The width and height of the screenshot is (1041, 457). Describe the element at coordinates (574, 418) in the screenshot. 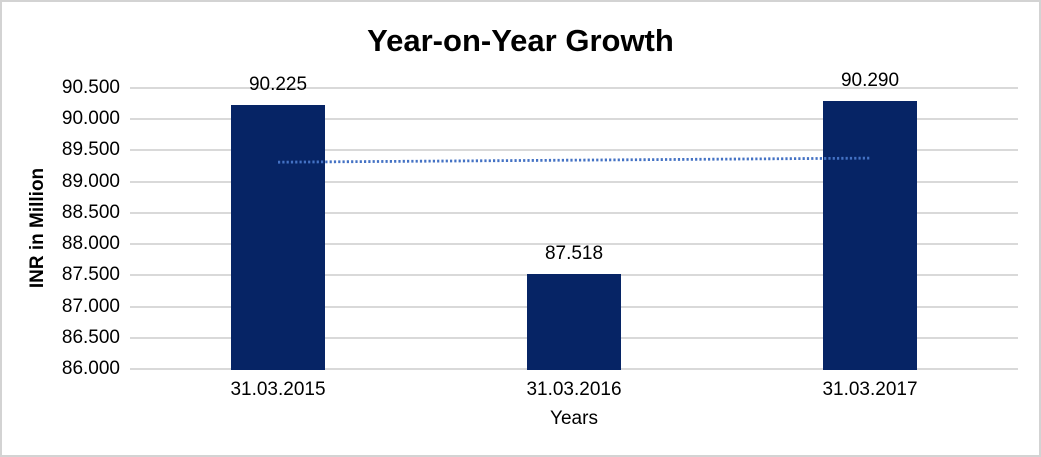

I see `x-axis-title: Years` at that location.